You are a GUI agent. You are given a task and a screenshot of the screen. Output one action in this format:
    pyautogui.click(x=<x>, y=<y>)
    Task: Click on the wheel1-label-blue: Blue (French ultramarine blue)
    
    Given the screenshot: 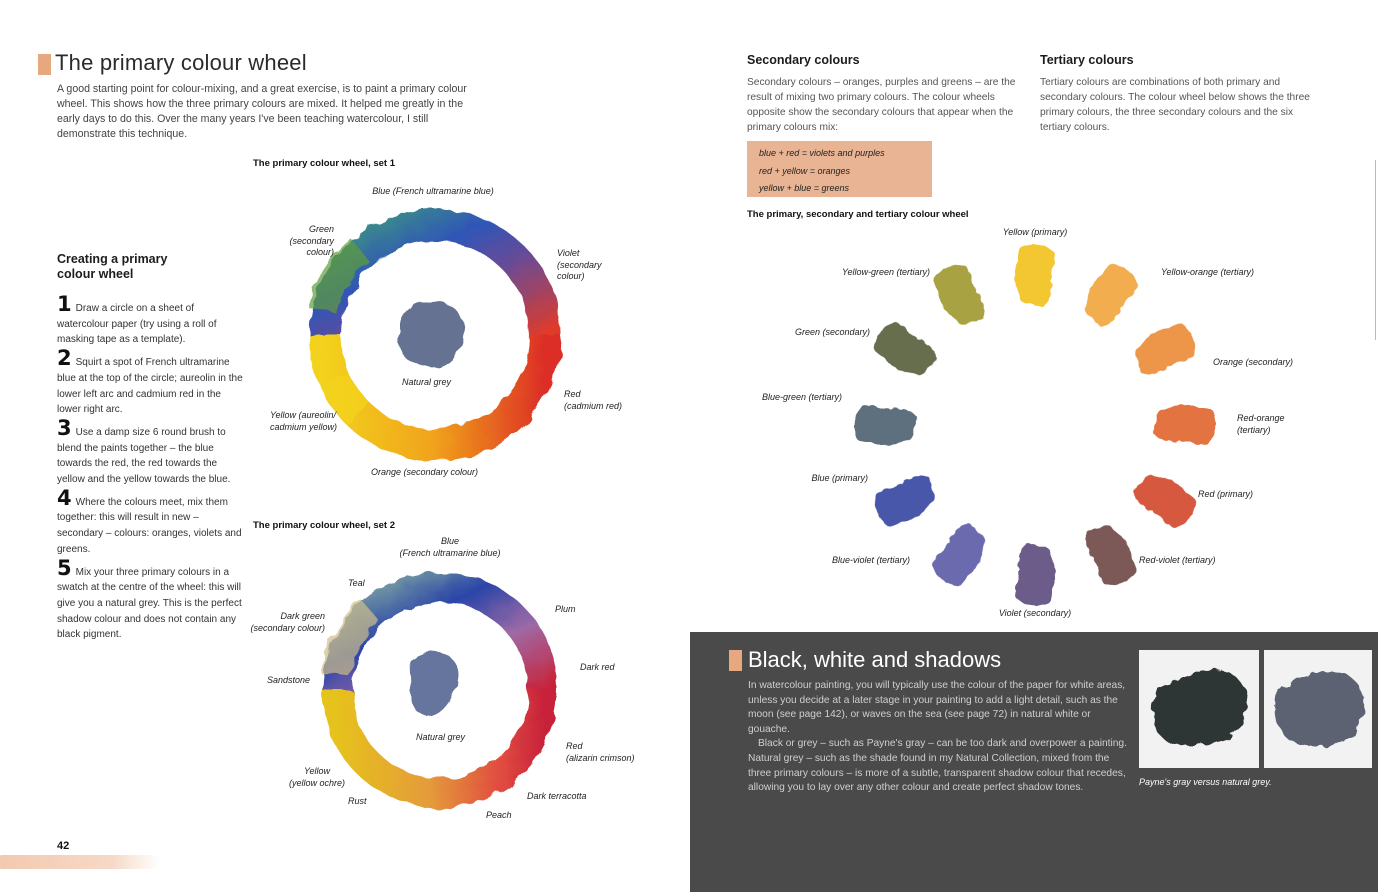 What is the action you would take?
    pyautogui.click(x=433, y=191)
    